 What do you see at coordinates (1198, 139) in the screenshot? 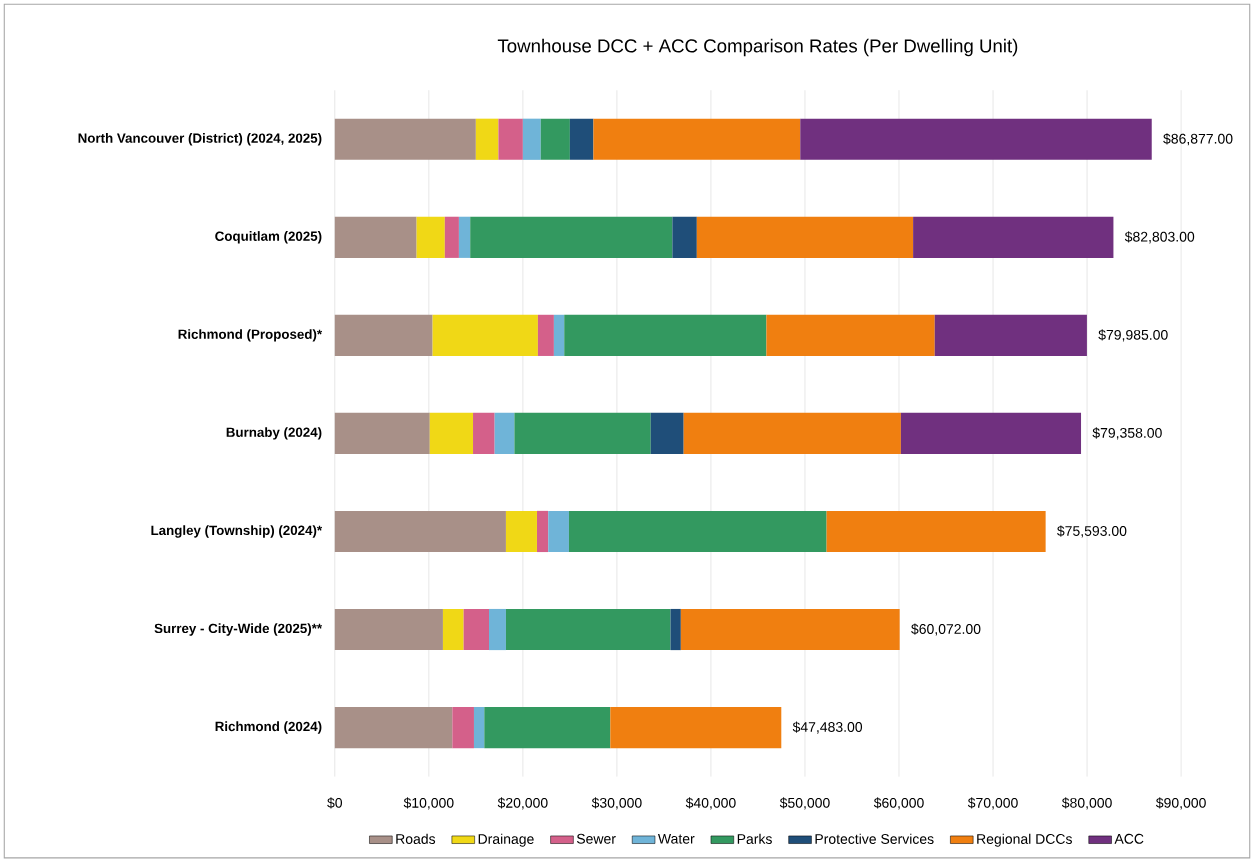
I see `total-label: $86,877.00` at bounding box center [1198, 139].